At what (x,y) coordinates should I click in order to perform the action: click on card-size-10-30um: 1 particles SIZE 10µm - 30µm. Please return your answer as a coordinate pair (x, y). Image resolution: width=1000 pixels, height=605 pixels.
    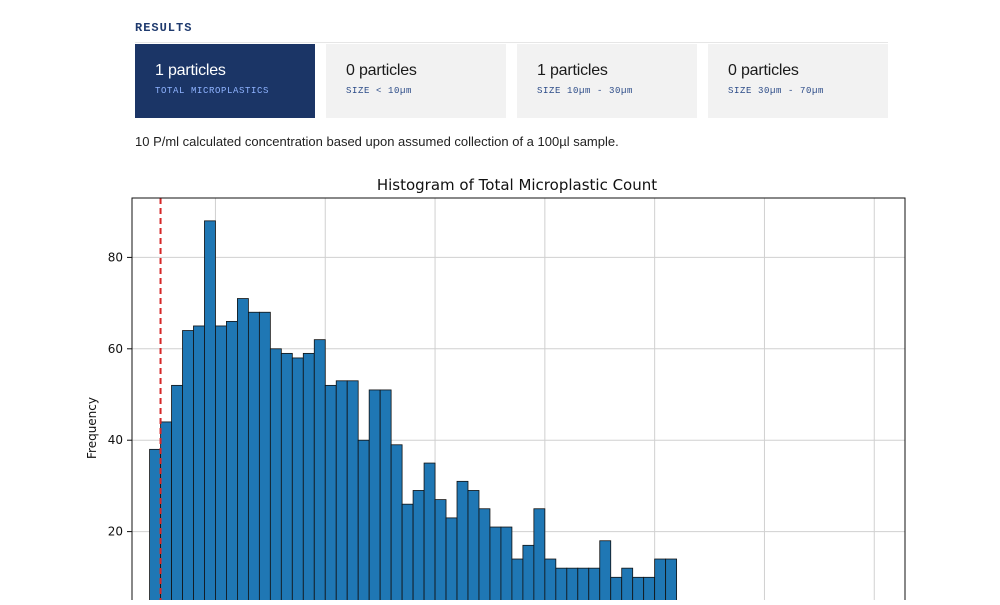
    Looking at the image, I should click on (607, 81).